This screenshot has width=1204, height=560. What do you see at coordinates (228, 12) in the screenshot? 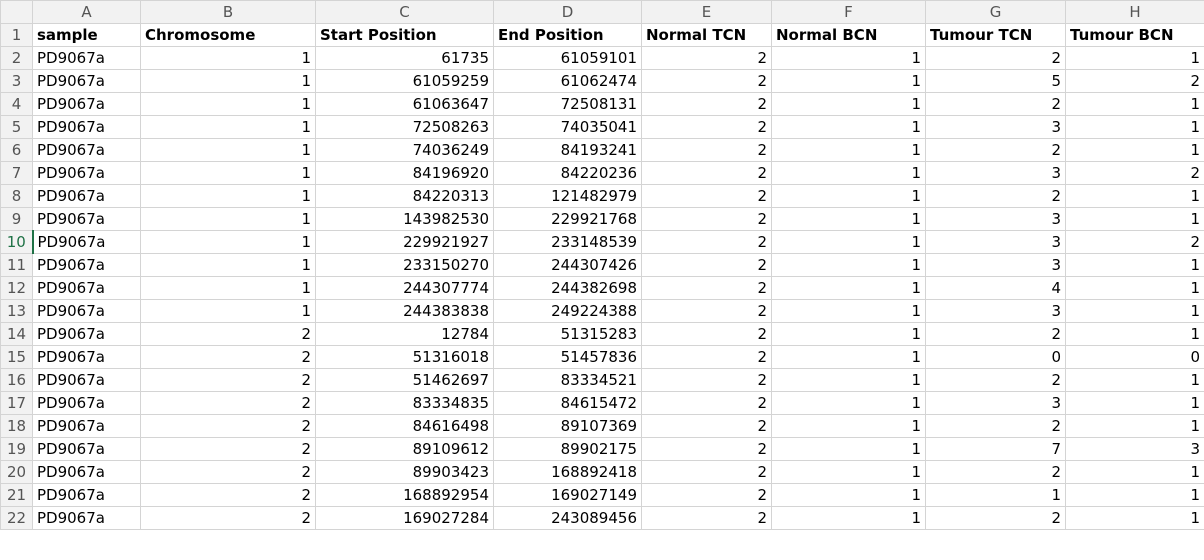
I see `column-header-b: B` at bounding box center [228, 12].